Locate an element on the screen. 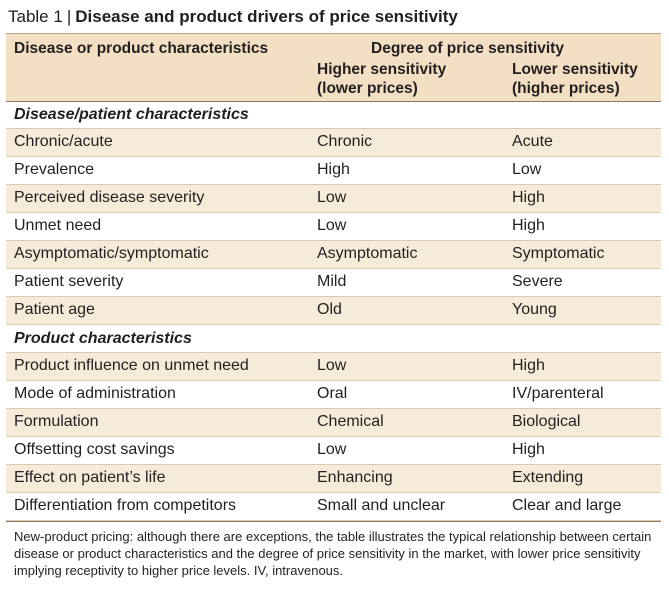 Image resolution: width=669 pixels, height=594 pixels. higher-sensitivity-cell: Mild is located at coordinates (332, 281).